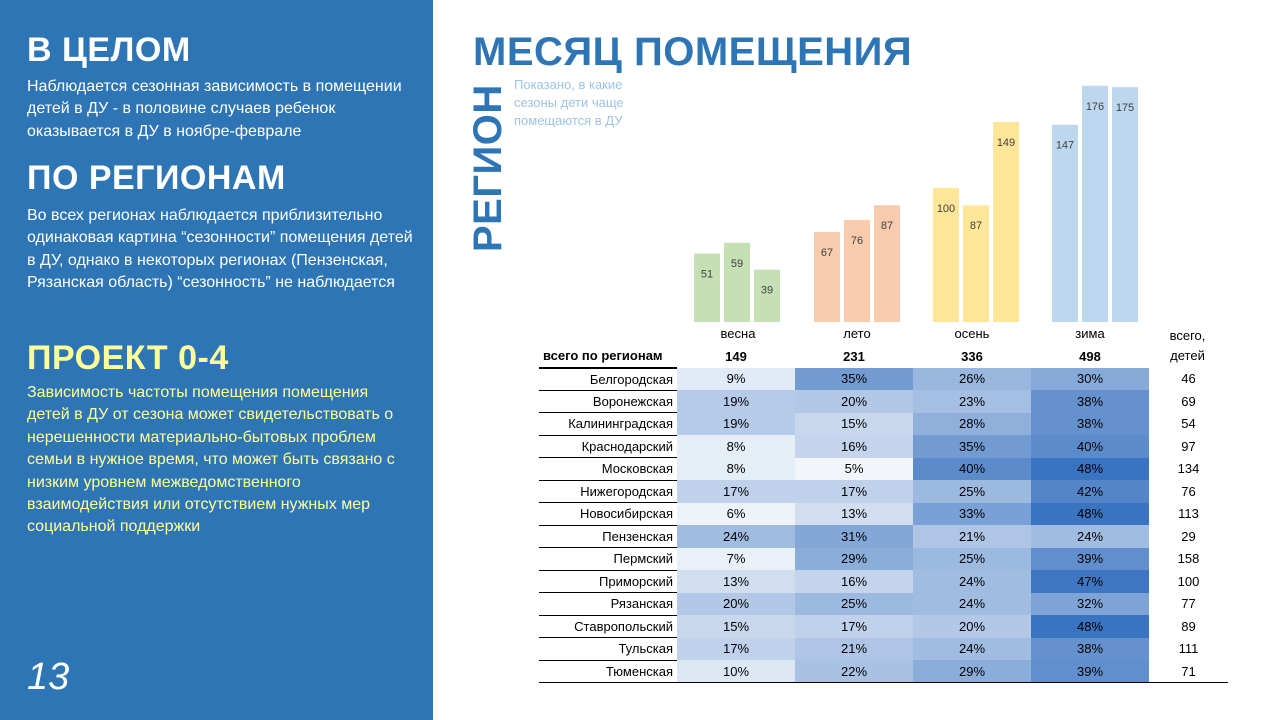  Describe the element at coordinates (883, 671) in the screenshot. I see `table-row: Тюменская 10% 22% 29% 39% 71` at that location.